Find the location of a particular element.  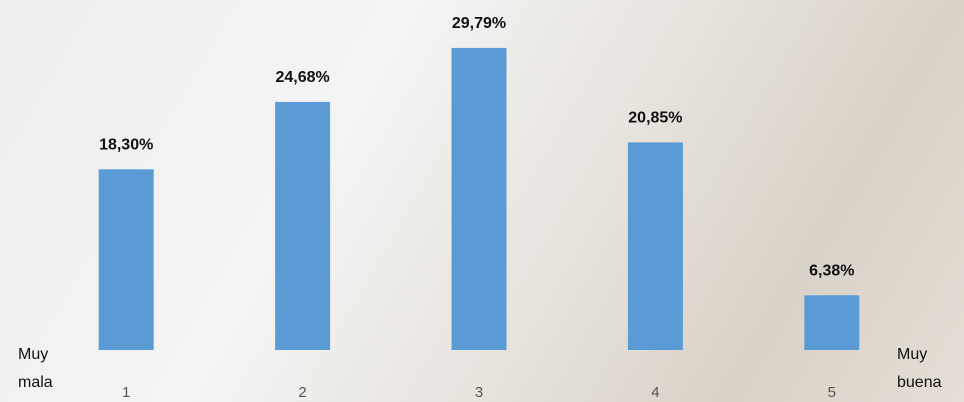

x-tick-label: 3 is located at coordinates (479, 392).